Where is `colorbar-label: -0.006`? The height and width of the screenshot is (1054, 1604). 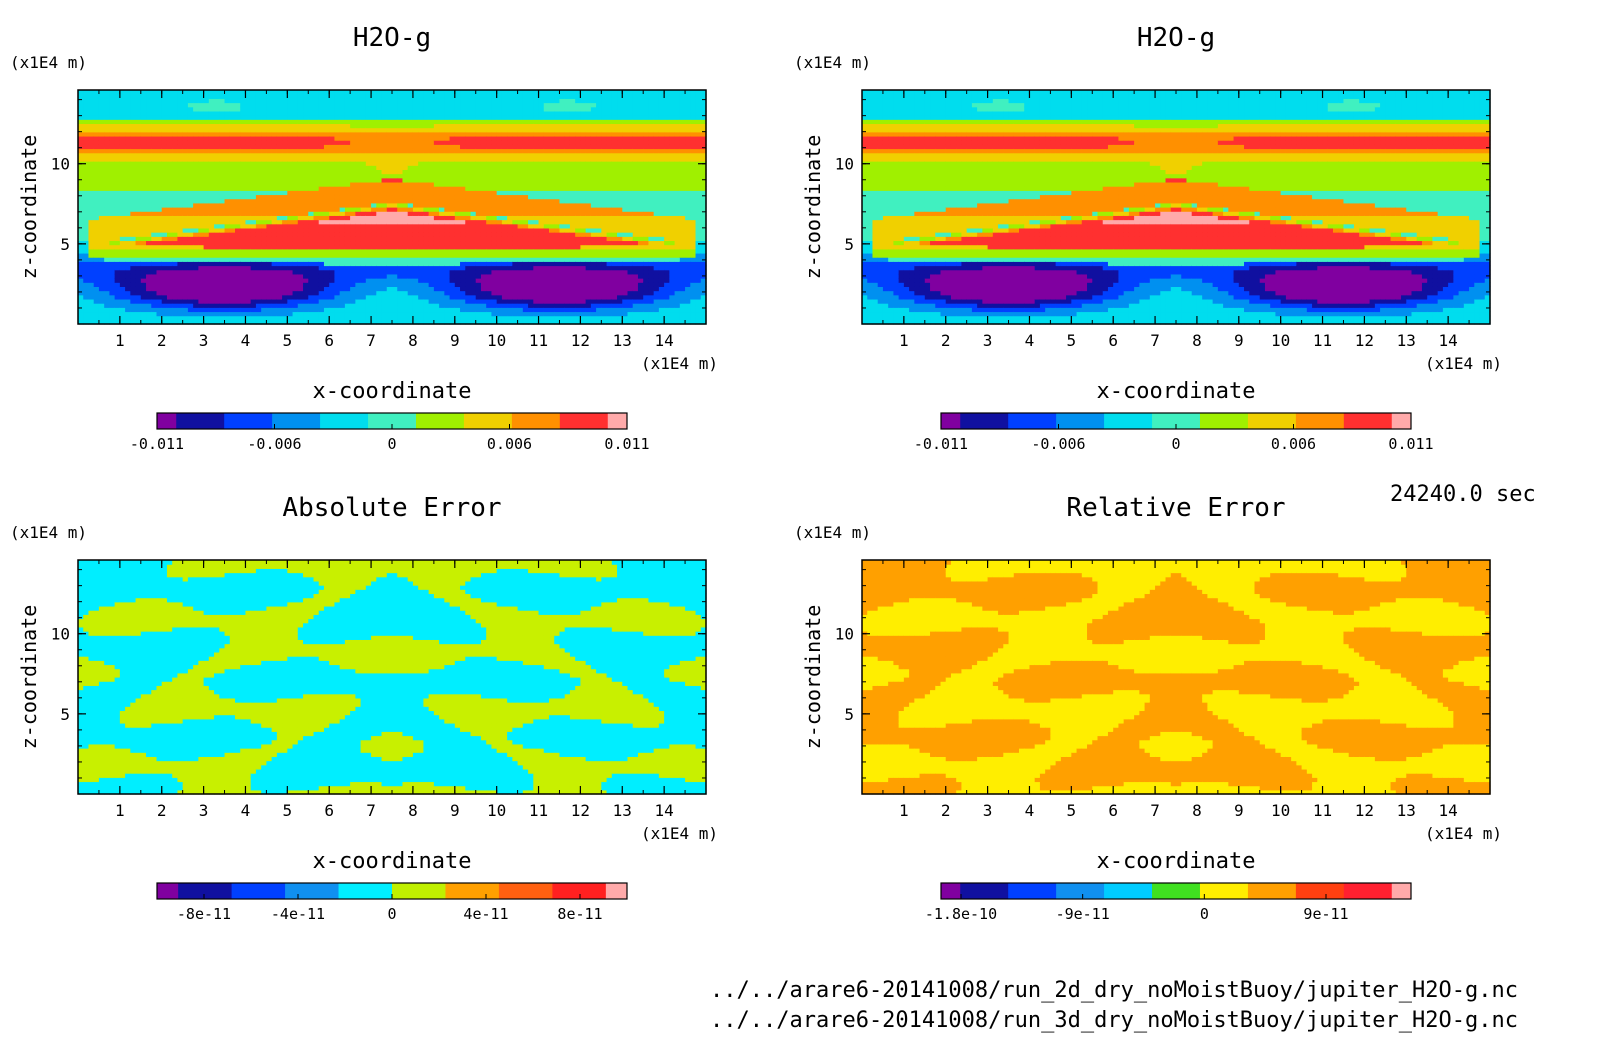
colorbar-label: -0.006 is located at coordinates (274, 444).